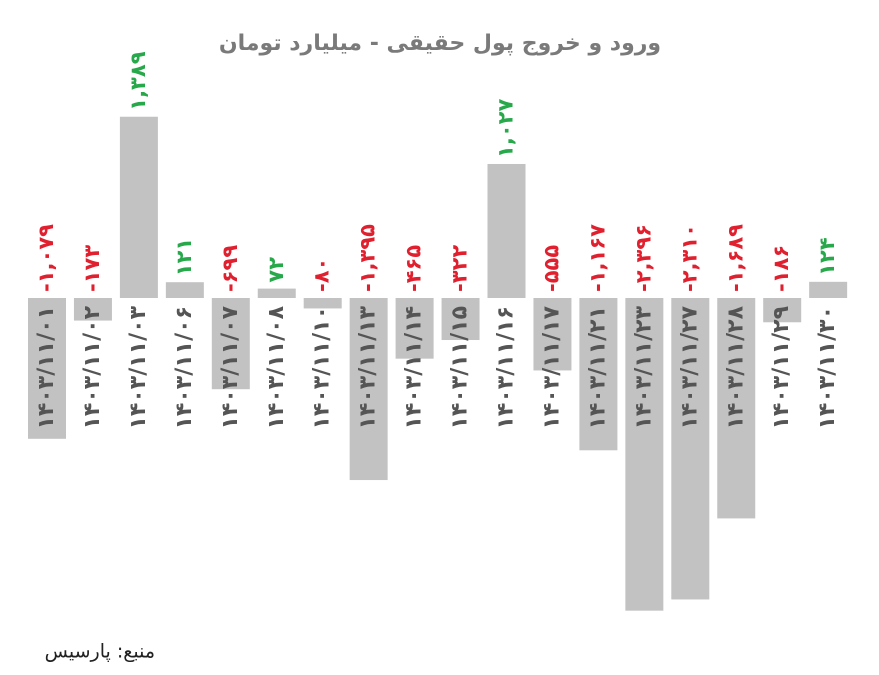 Image resolution: width=879 pixels, height=675 pixels. Describe the element at coordinates (414, 268) in the screenshot. I see `value-label: -۴۶۵` at that location.